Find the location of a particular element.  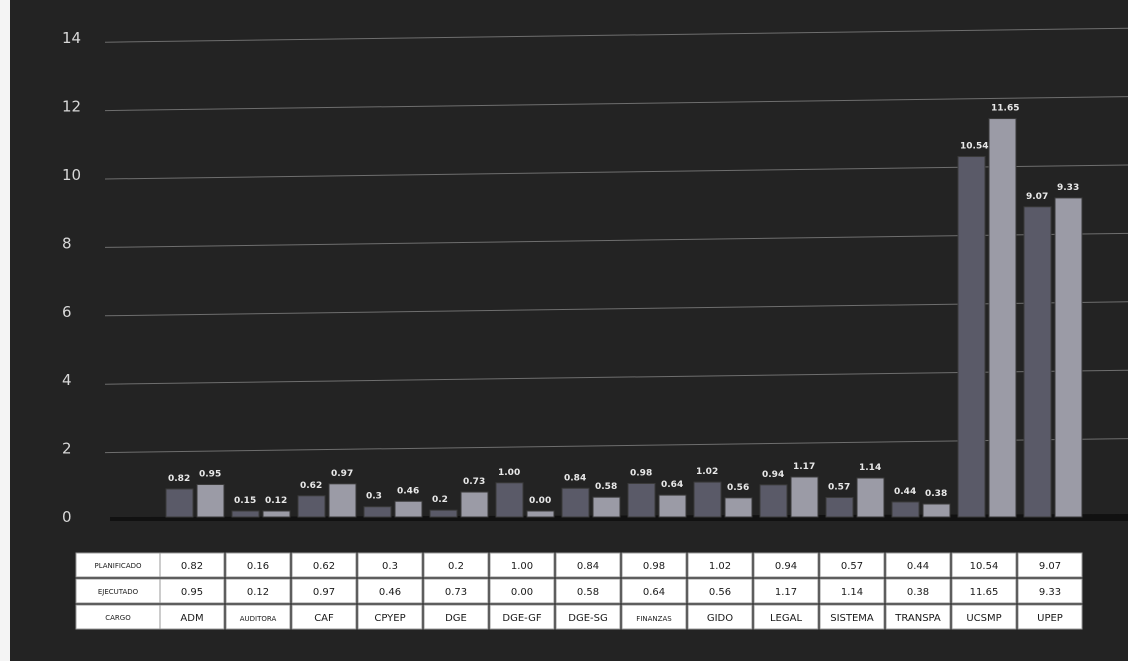

y-tick-label: 8 is located at coordinates (67, 243).